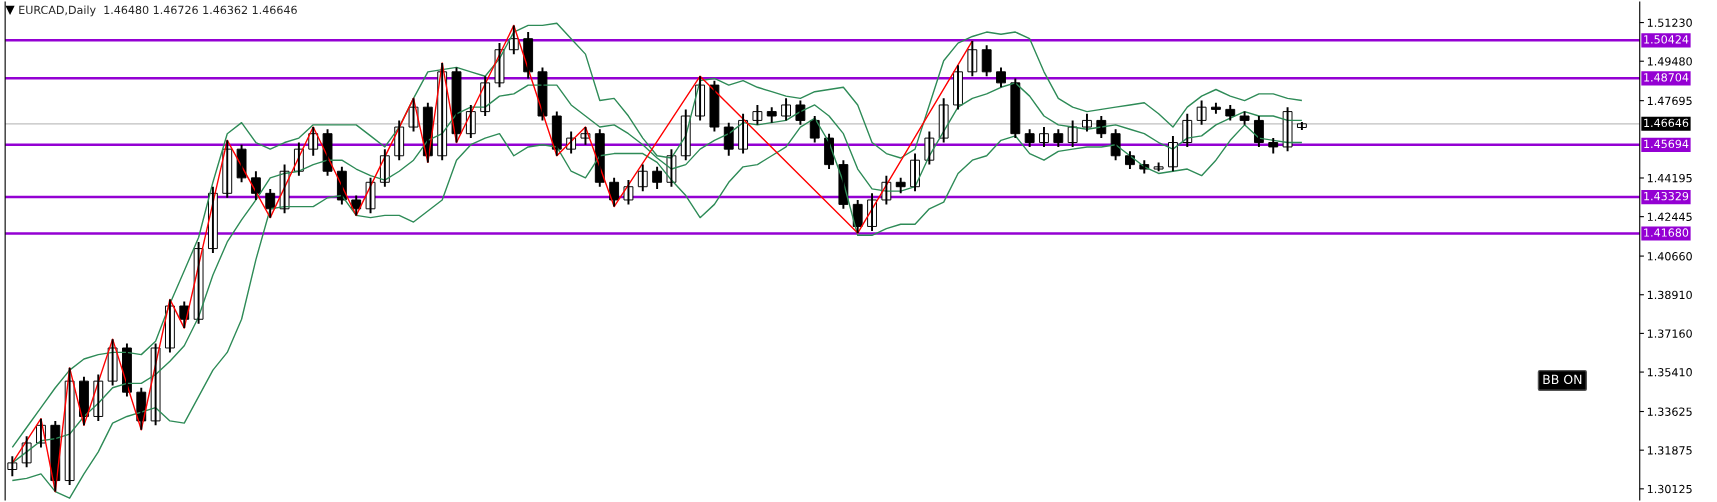 The height and width of the screenshot is (502, 1717). I want to click on y-tick-label: 1.37160, so click(1669, 333).